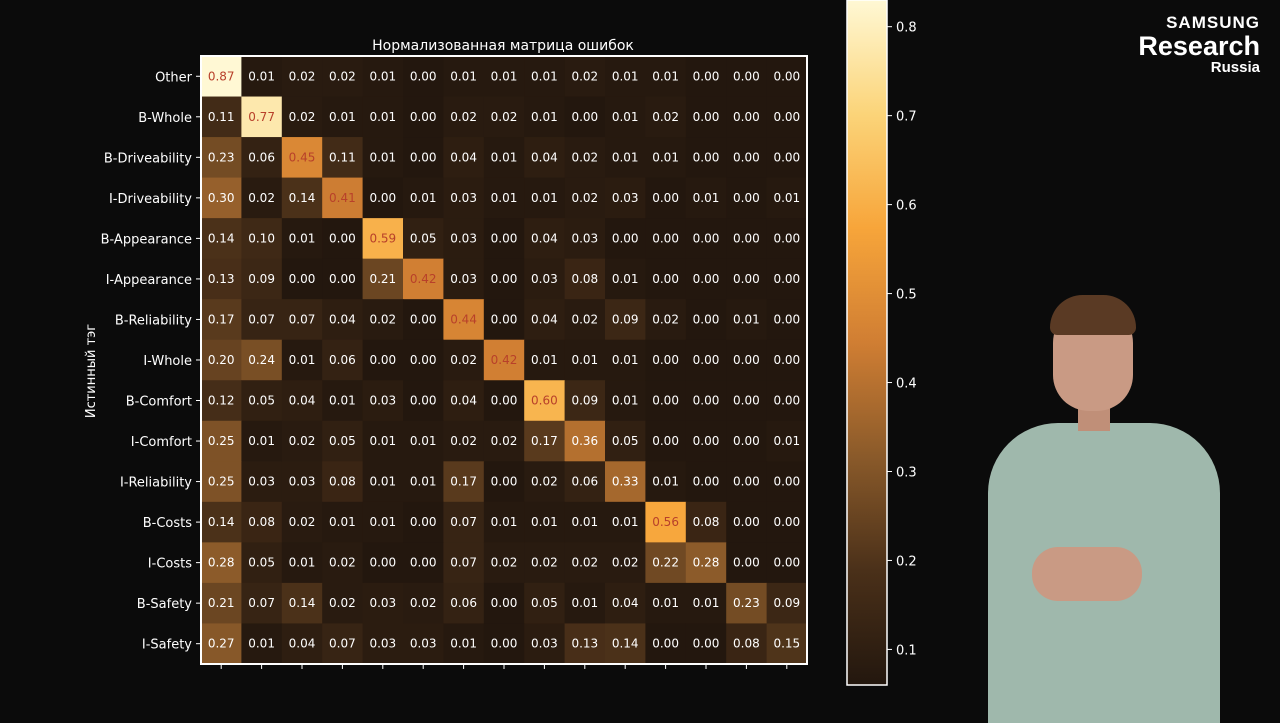 This screenshot has height=723, width=1280. What do you see at coordinates (221, 644) in the screenshot?
I see `cell-value-label: 0.27` at bounding box center [221, 644].